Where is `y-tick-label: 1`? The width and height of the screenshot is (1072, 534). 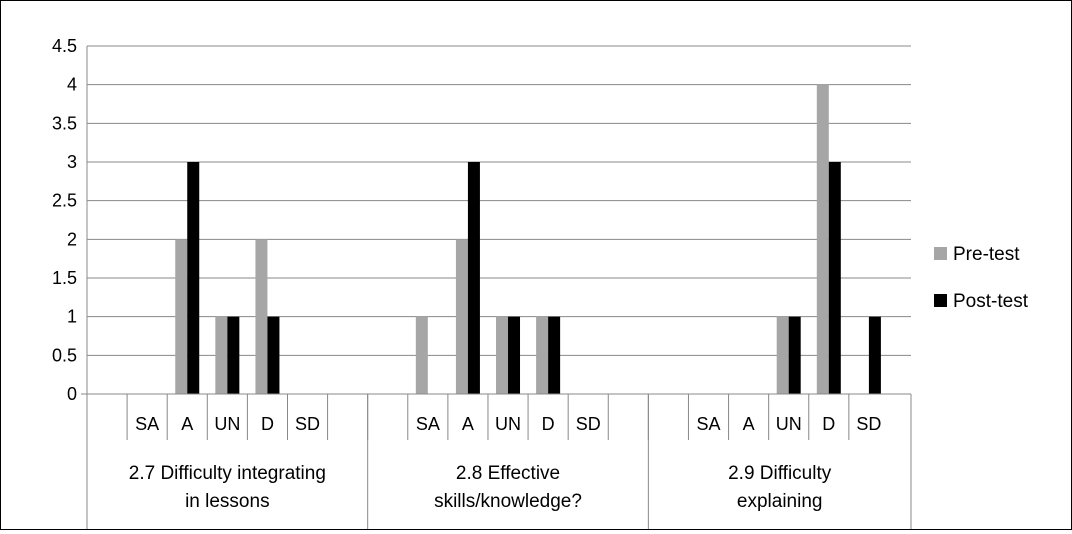 y-tick-label: 1 is located at coordinates (72, 317).